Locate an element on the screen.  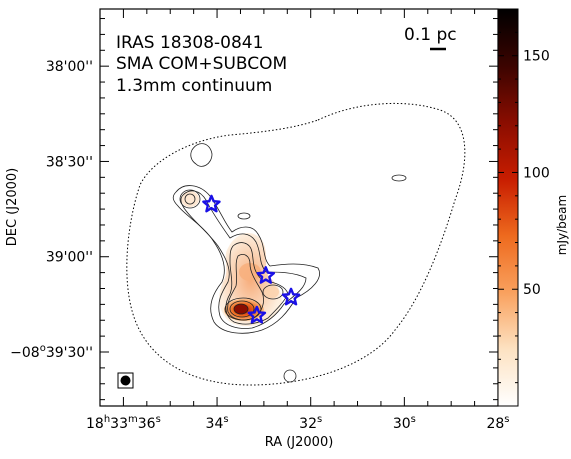
colorbar-label: mJy/beam is located at coordinates (562, 225).